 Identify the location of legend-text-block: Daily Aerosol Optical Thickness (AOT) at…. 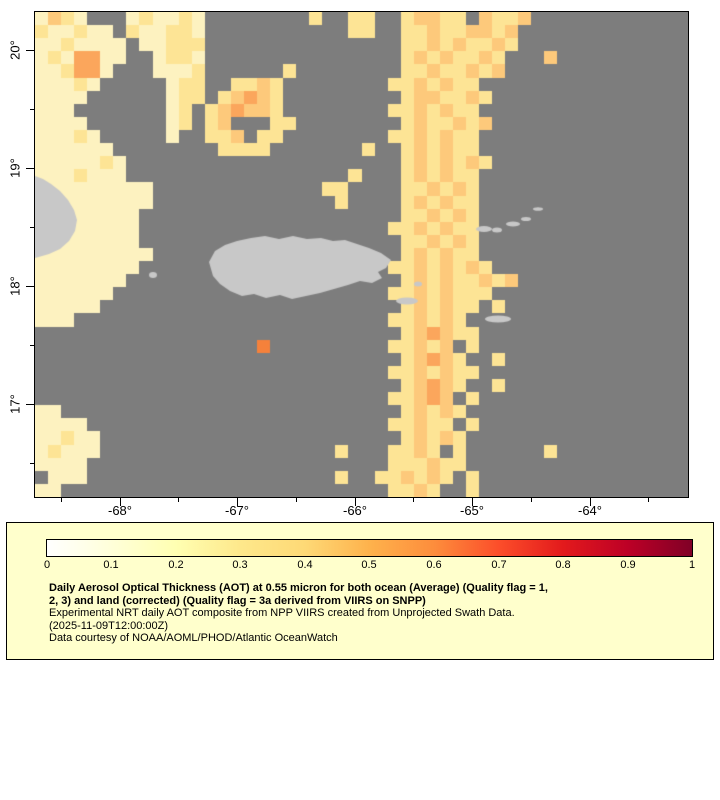
(298, 613).